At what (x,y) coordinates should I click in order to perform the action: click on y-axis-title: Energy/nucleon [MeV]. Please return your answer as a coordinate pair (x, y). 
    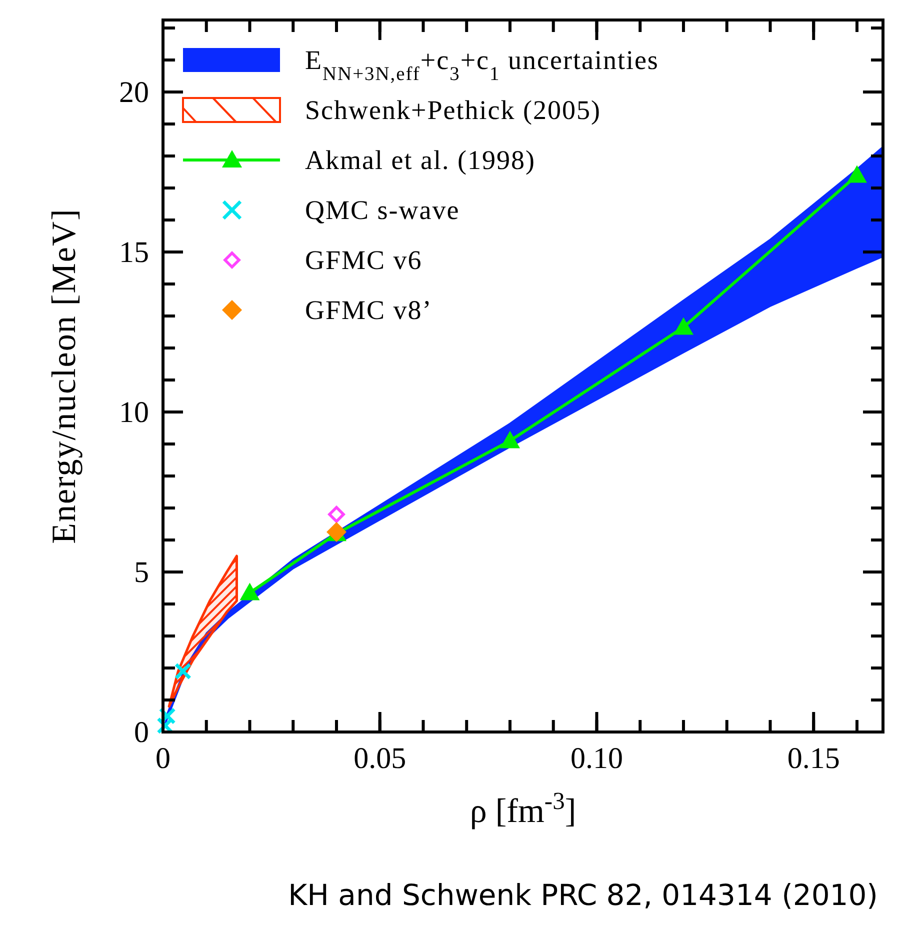
    Looking at the image, I should click on (64, 376).